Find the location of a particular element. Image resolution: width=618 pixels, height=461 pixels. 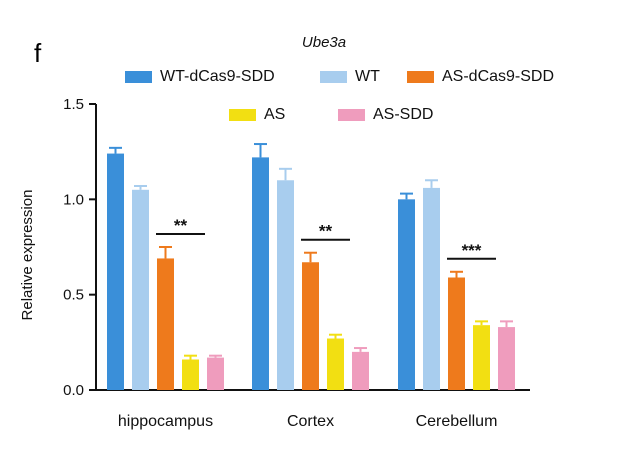

legend-swatch-as-sdd is located at coordinates (351, 115).